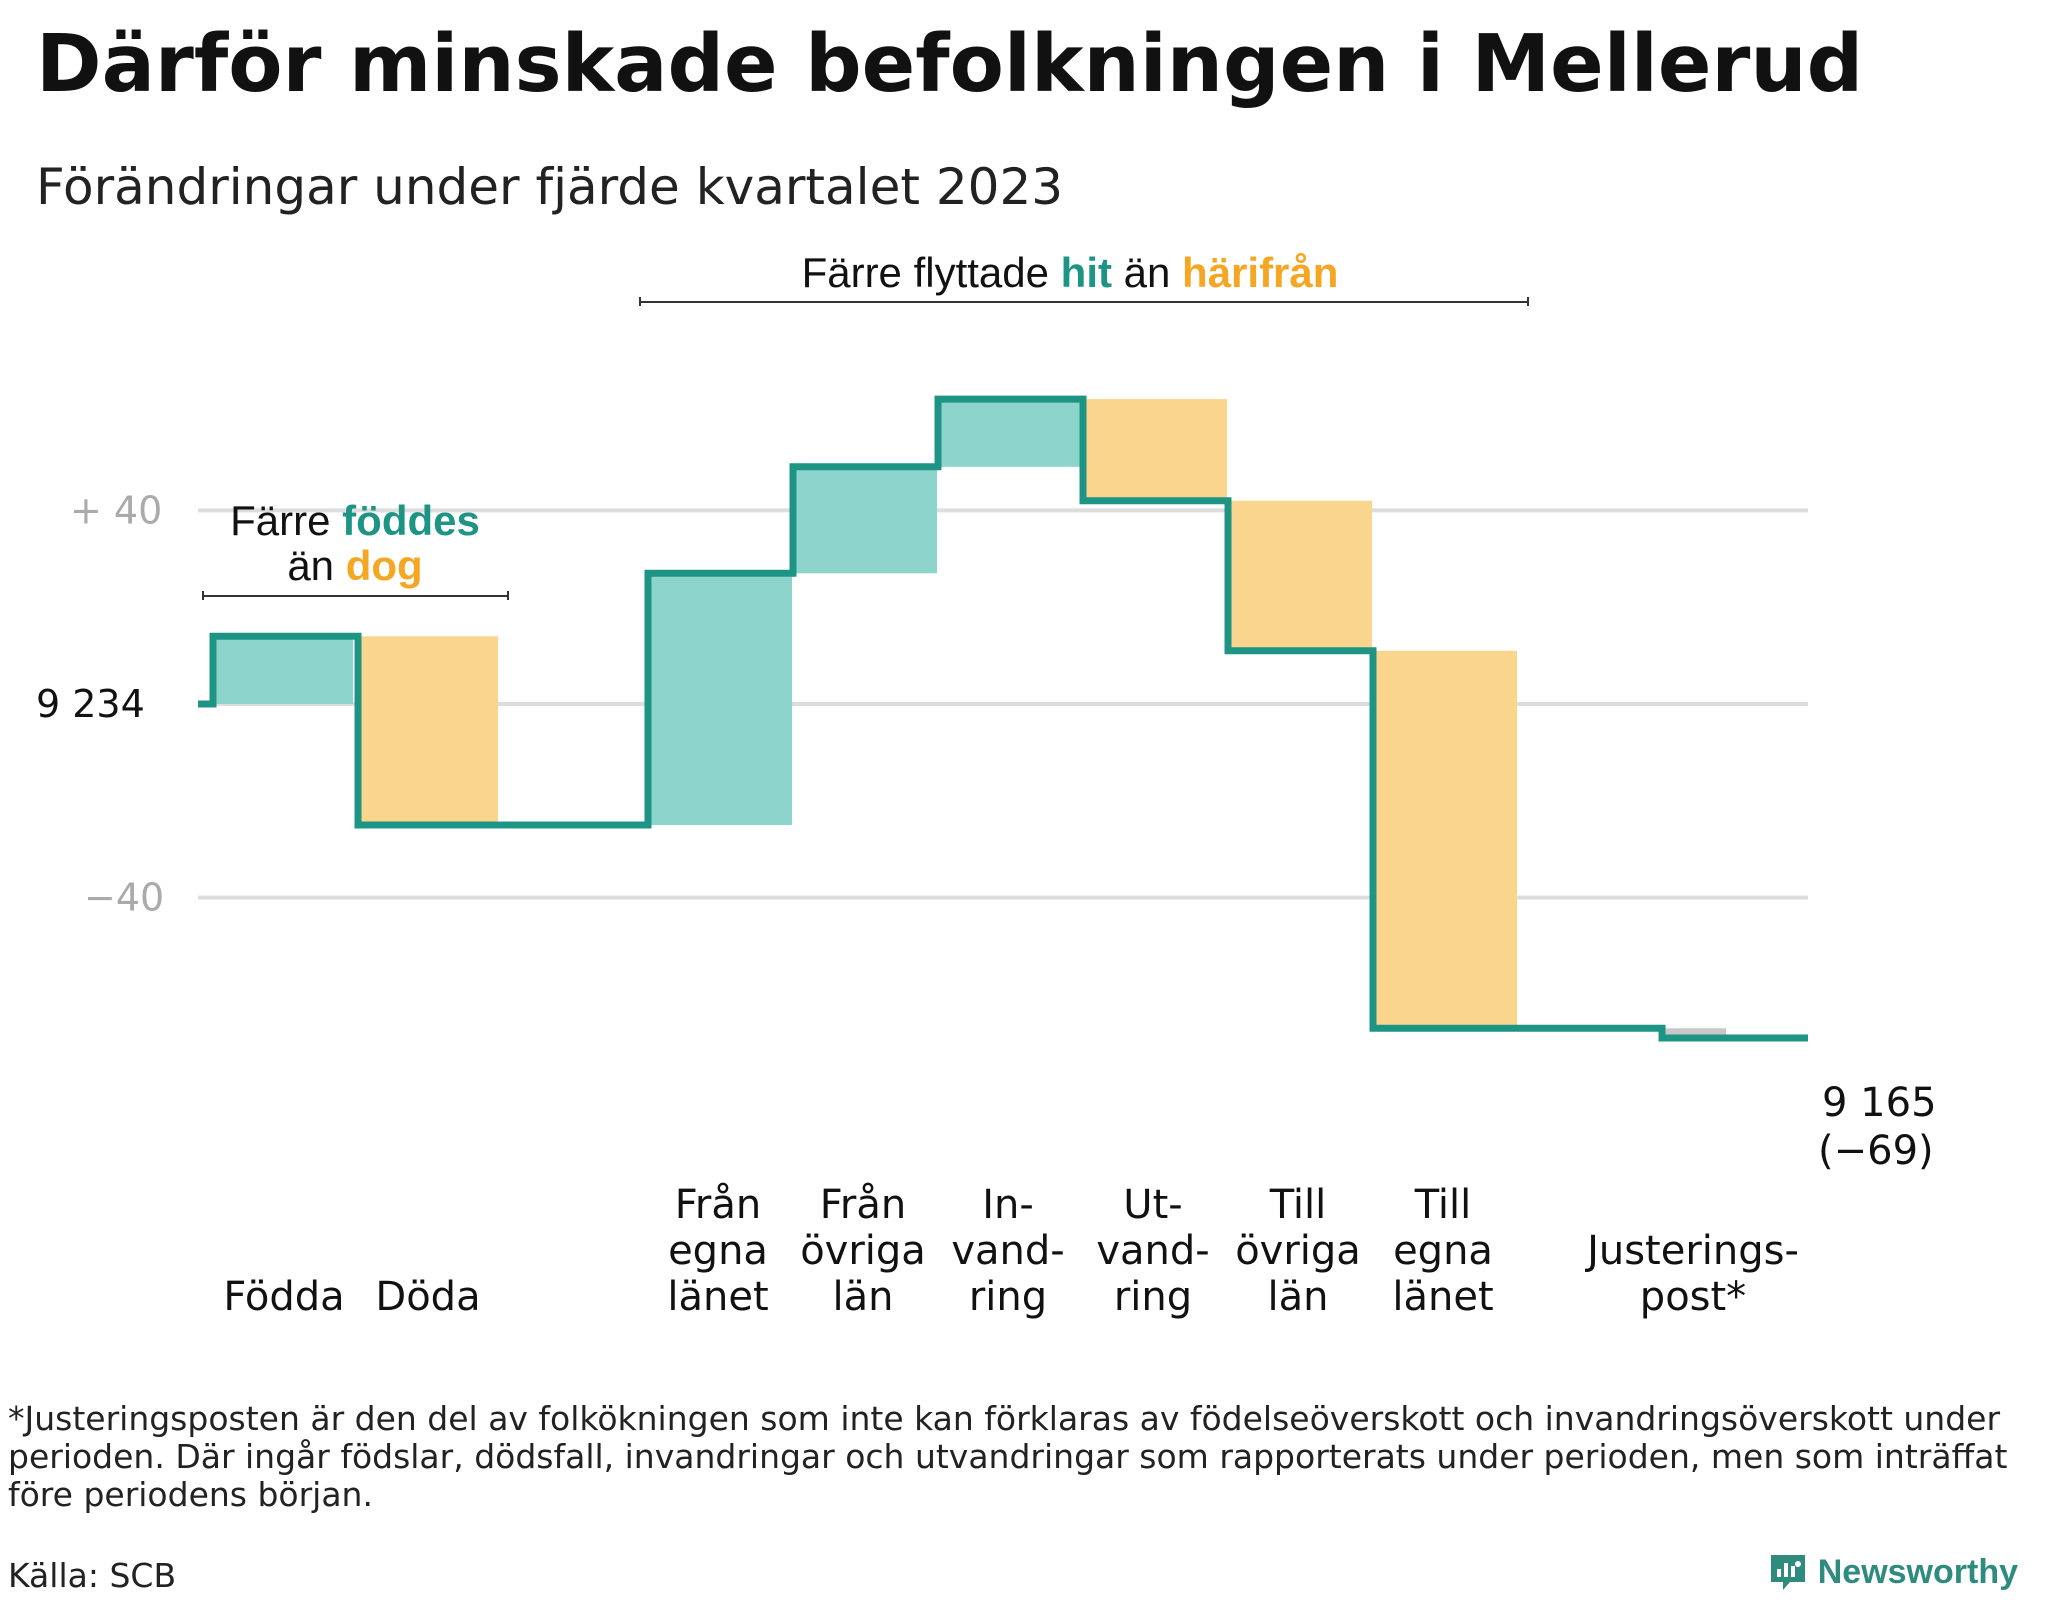 This screenshot has width=2048, height=1600. What do you see at coordinates (411, 520) in the screenshot?
I see `births-annotation-highlight-1: föddes` at bounding box center [411, 520].